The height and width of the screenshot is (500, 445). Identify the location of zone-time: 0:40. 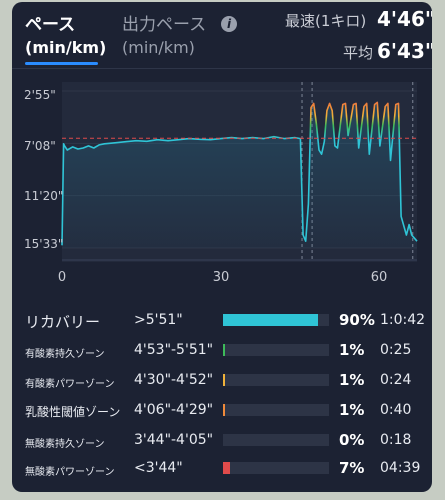
(396, 410).